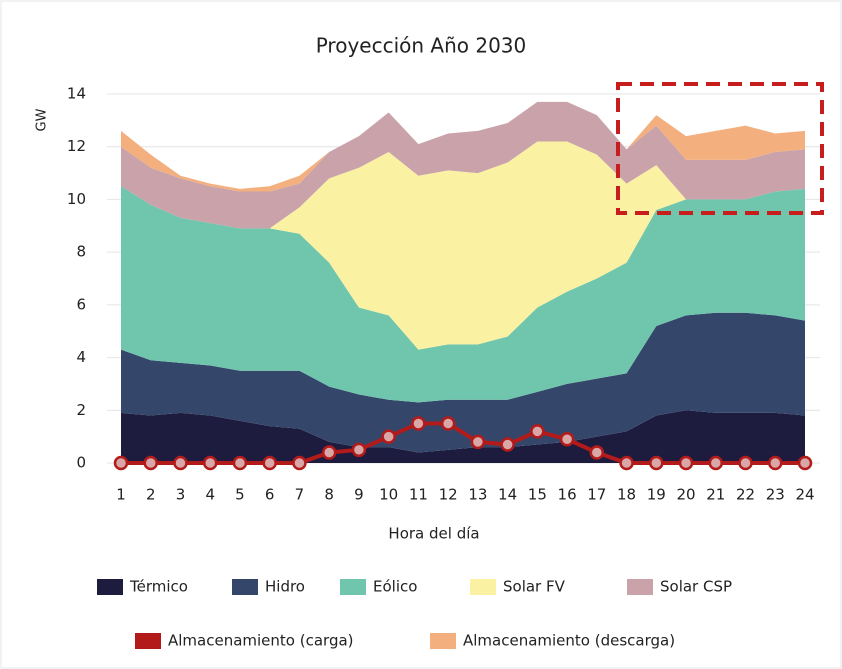 The height and width of the screenshot is (669, 842). What do you see at coordinates (418, 495) in the screenshot?
I see `x-tick-label: 11` at bounding box center [418, 495].